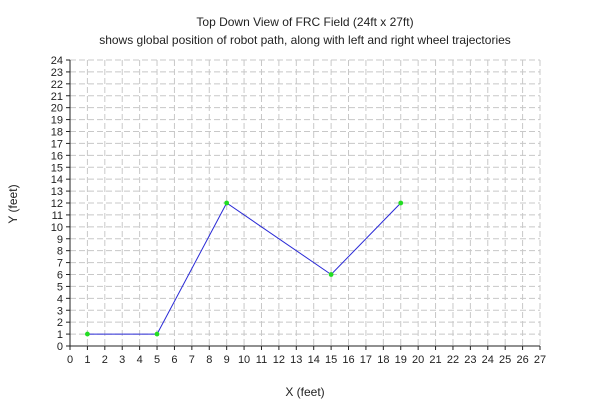  What do you see at coordinates (540, 360) in the screenshot?
I see `x-tick-label: 27` at bounding box center [540, 360].